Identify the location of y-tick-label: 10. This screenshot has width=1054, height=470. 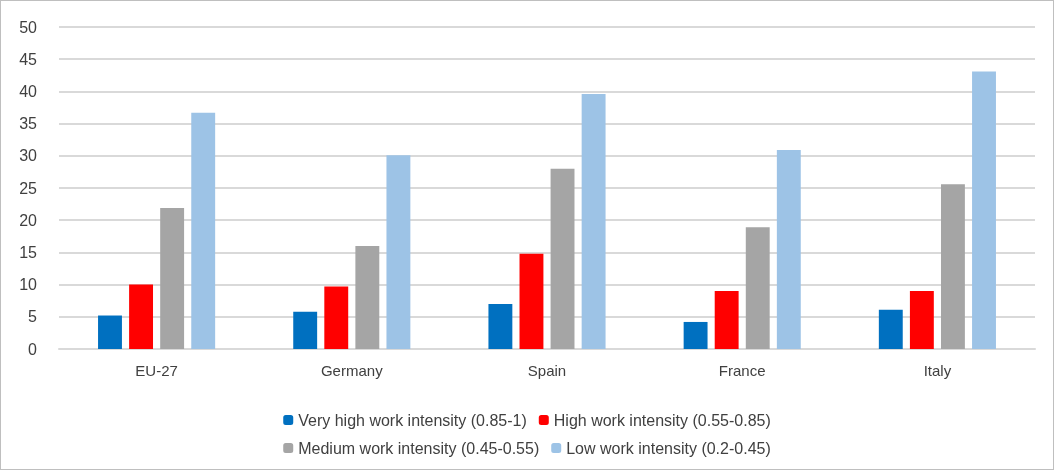
(28, 285).